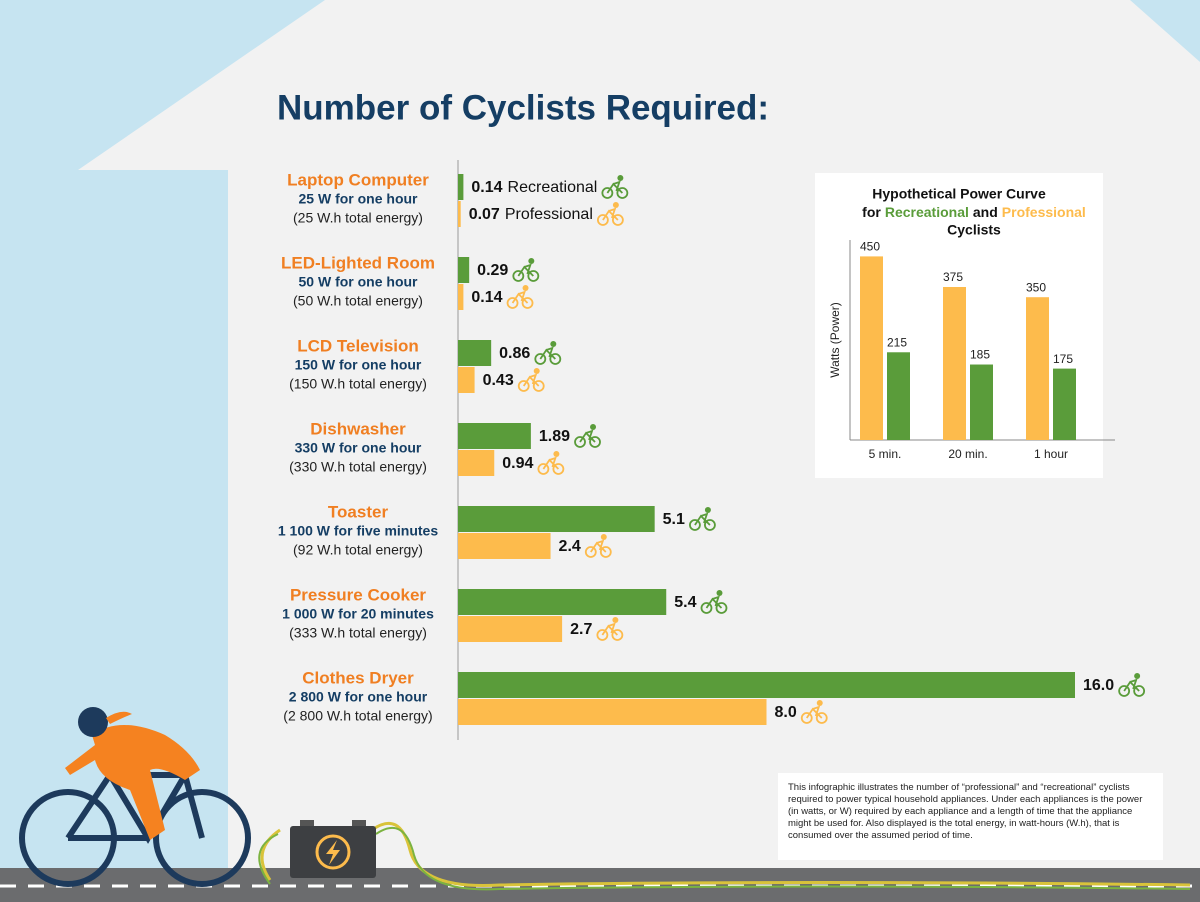 Image resolution: width=1200 pixels, height=902 pixels. What do you see at coordinates (685, 602) in the screenshot?
I see `value-label: 5.4` at bounding box center [685, 602].